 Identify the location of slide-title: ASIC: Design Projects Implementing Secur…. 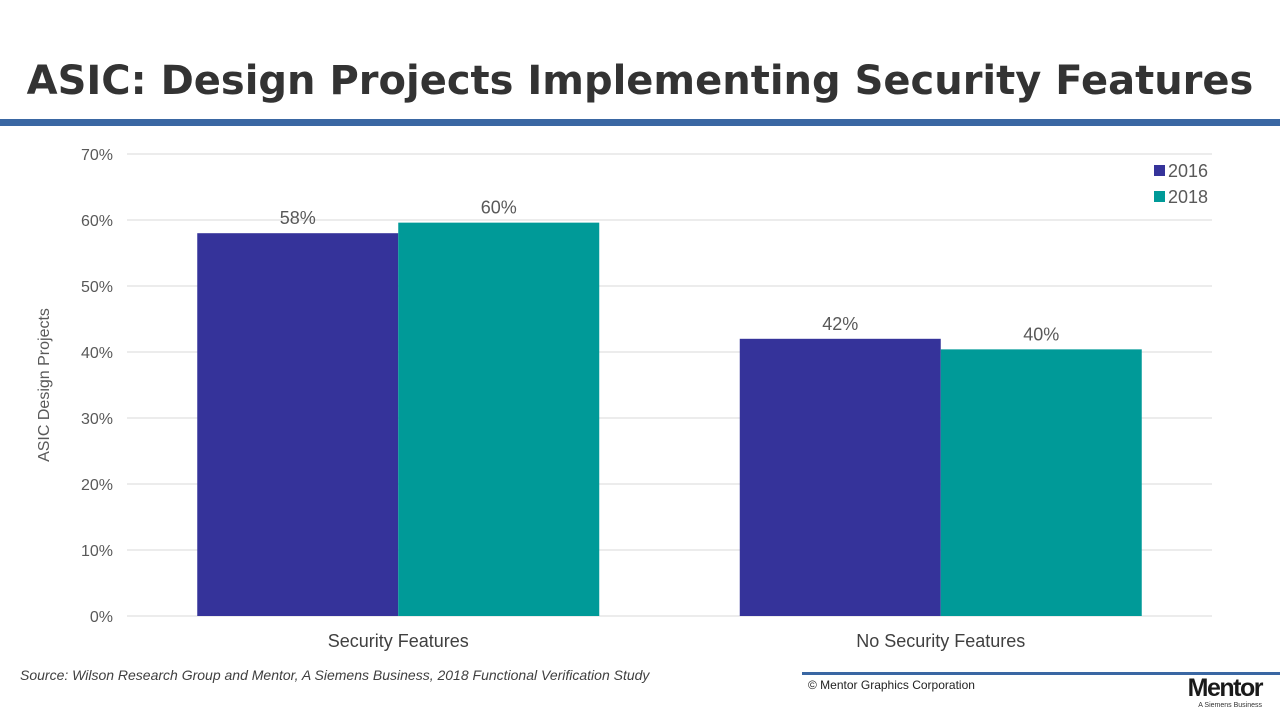
(640, 81).